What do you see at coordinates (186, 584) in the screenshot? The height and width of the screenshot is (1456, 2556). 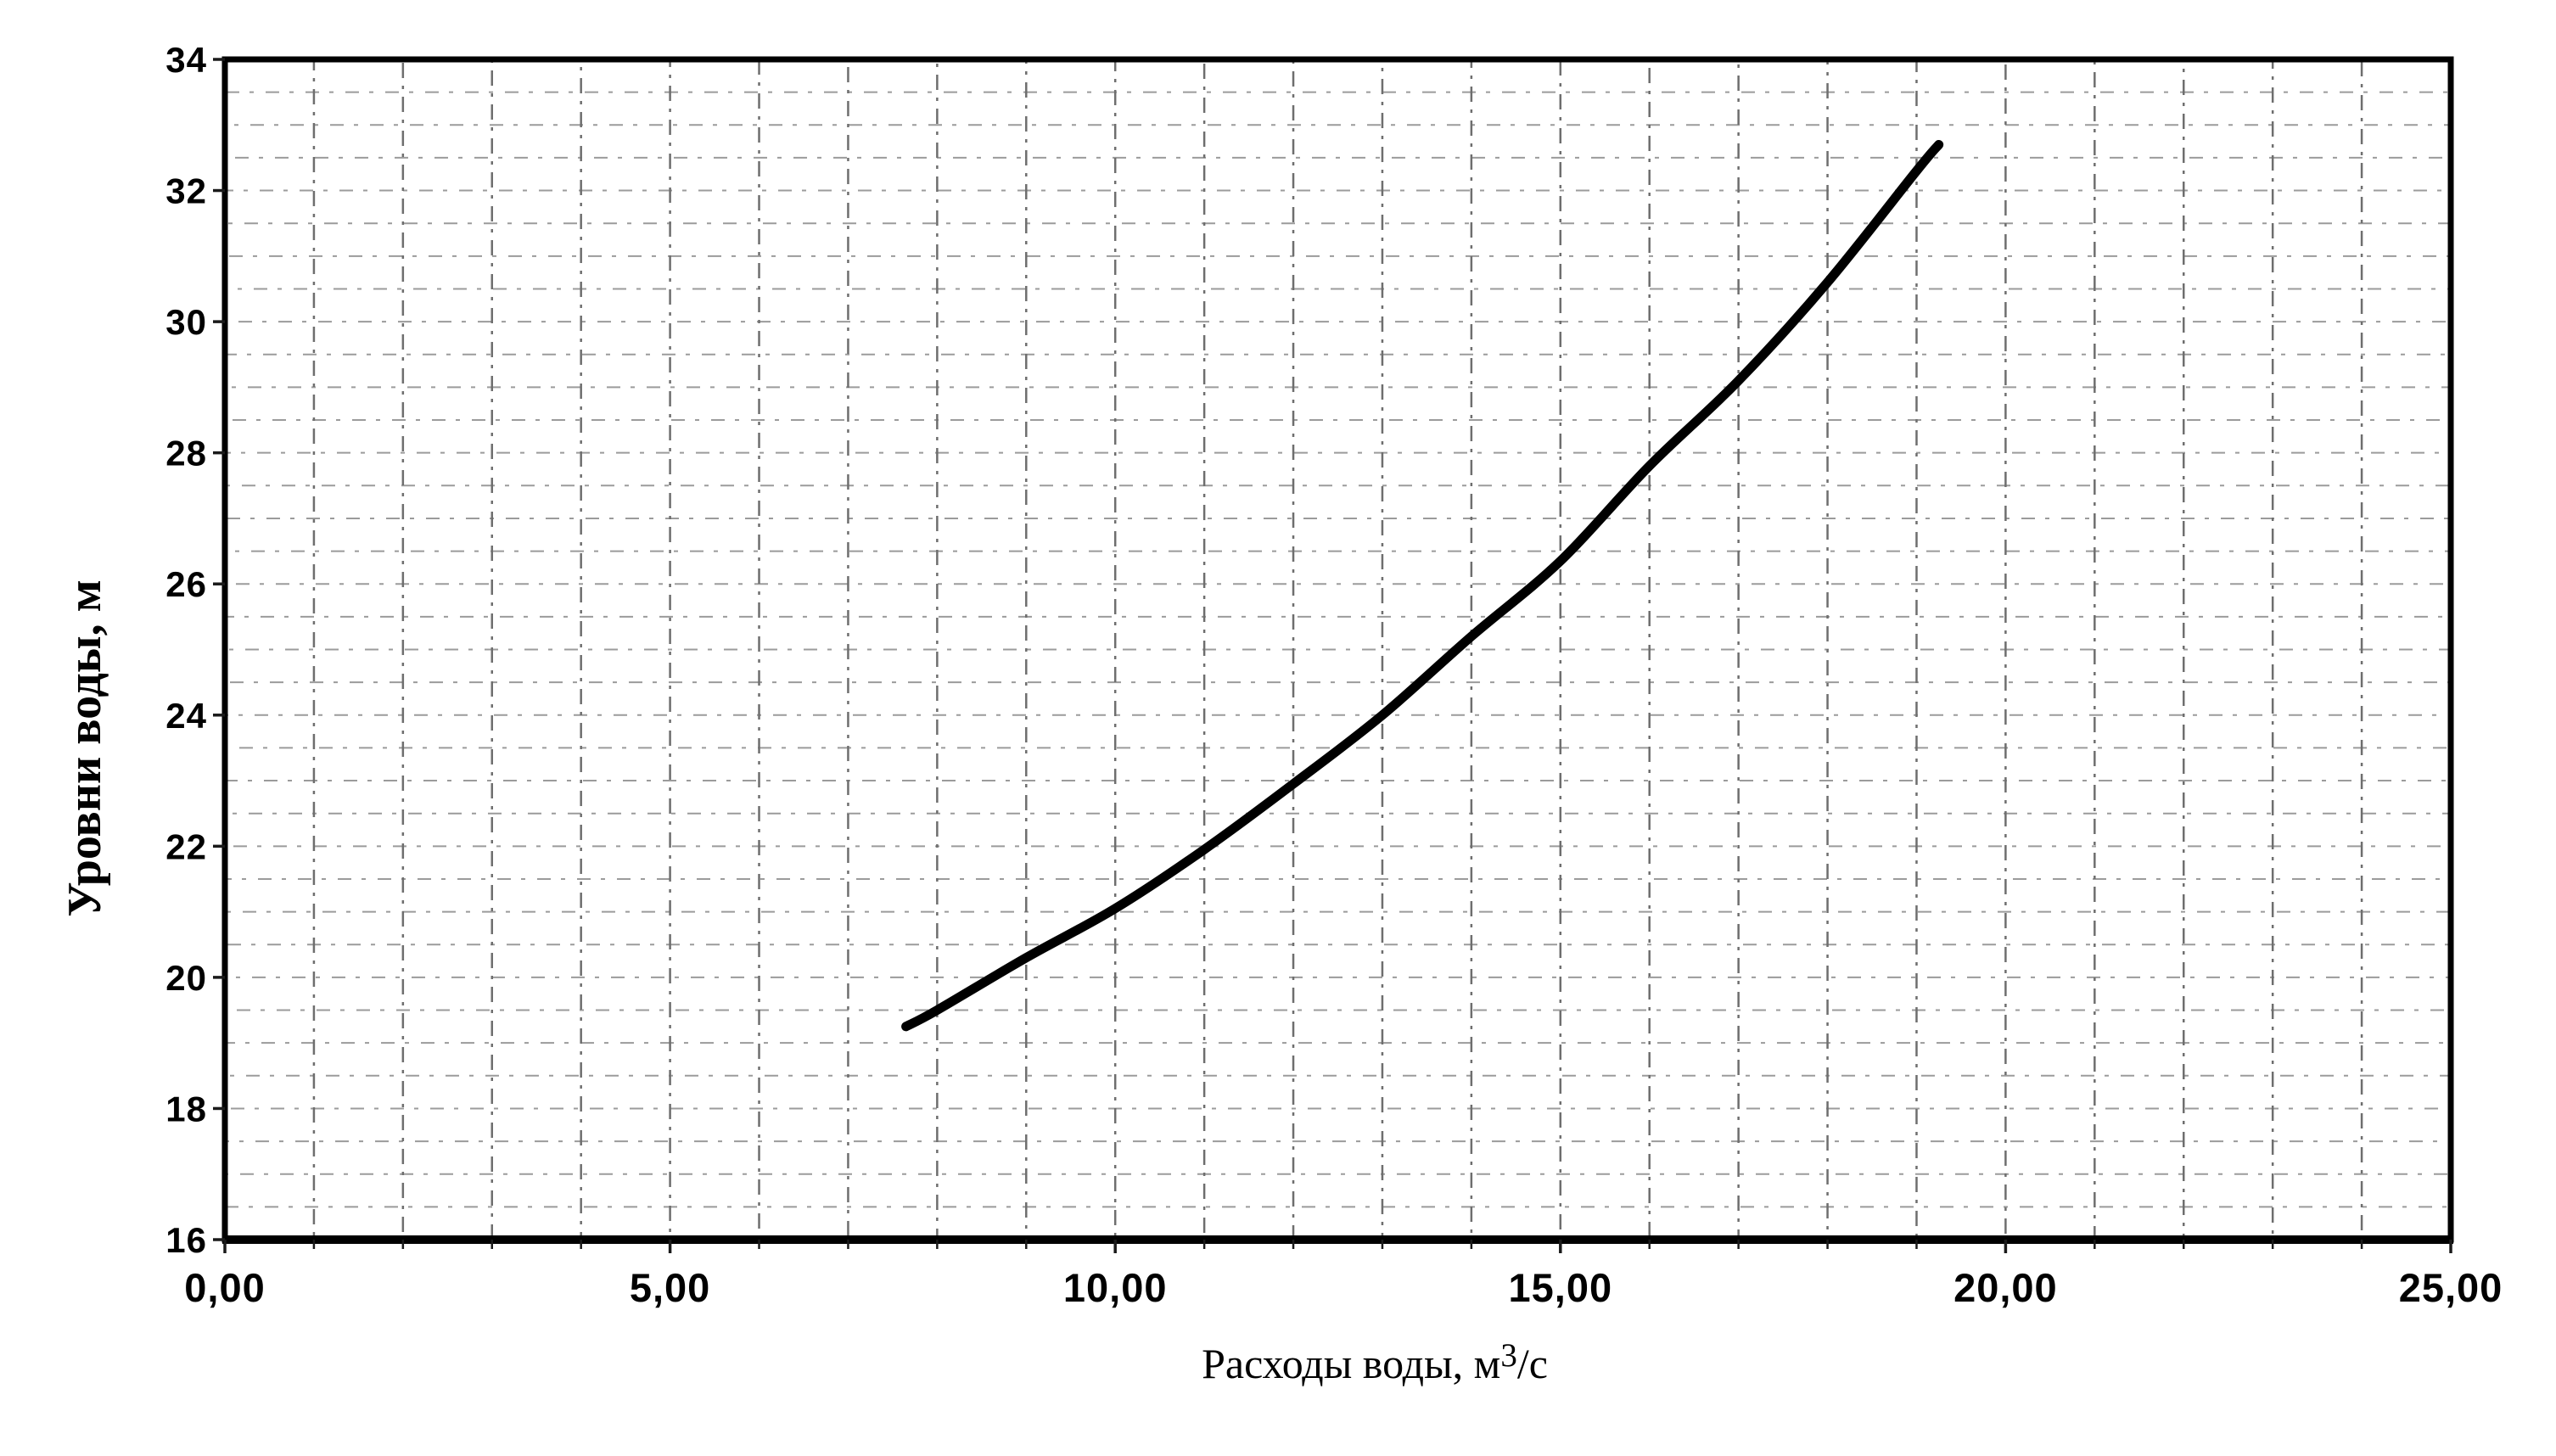 I see `y-tick-label: 26` at bounding box center [186, 584].